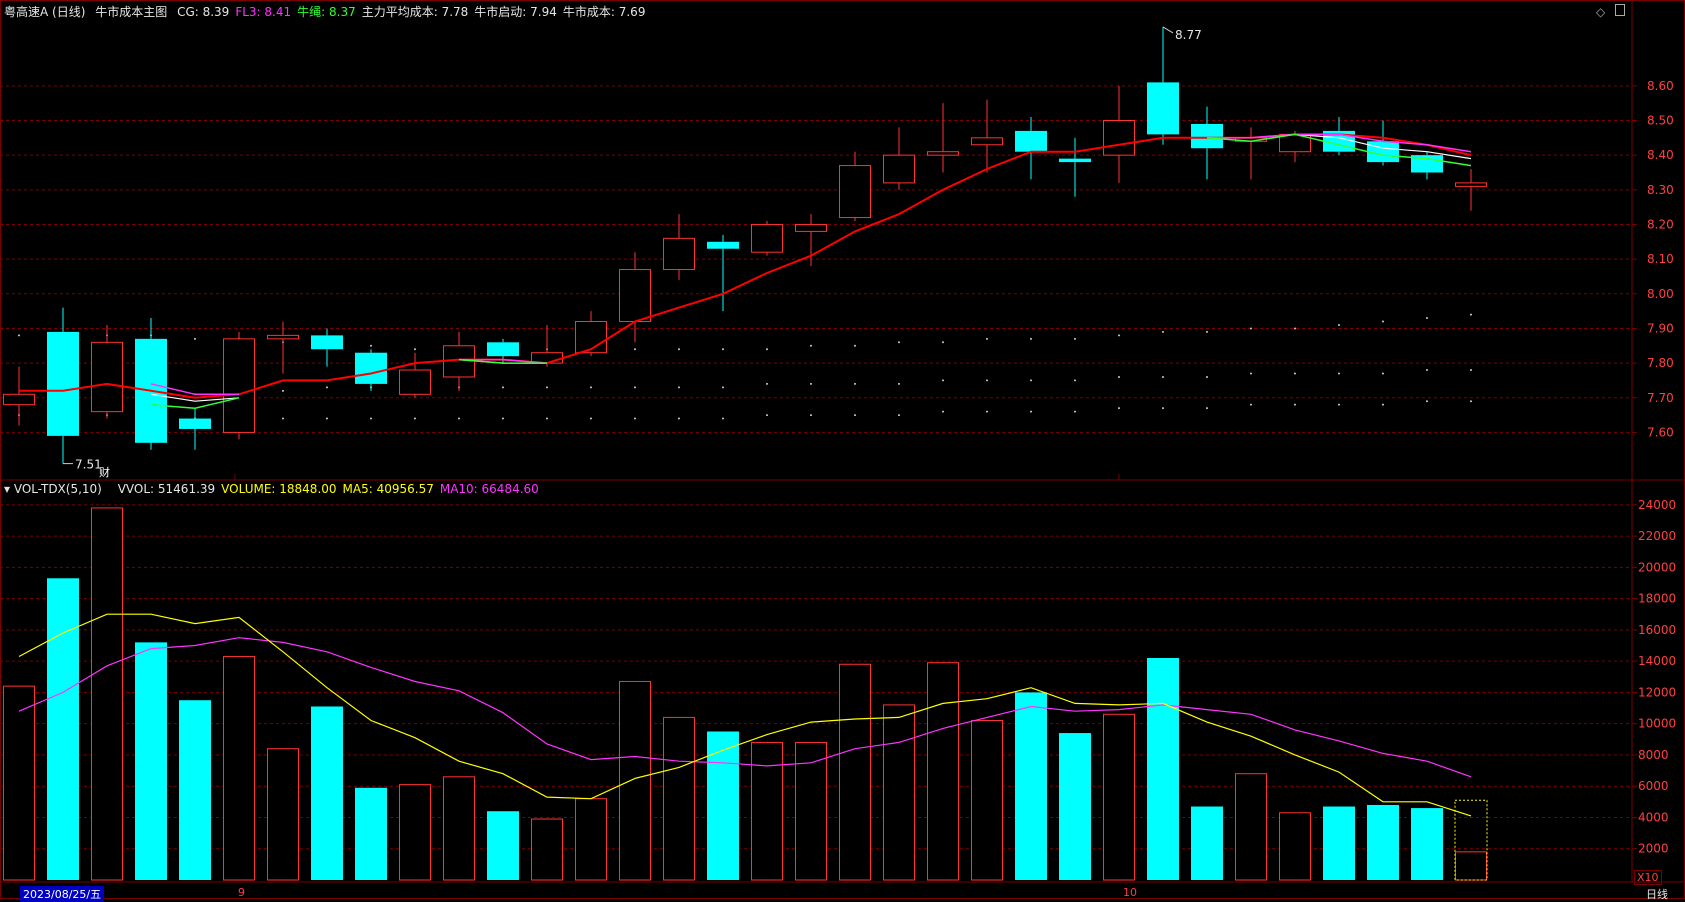  I want to click on volume-header-item-0: VVOL: 51461.39, so click(166, 489).